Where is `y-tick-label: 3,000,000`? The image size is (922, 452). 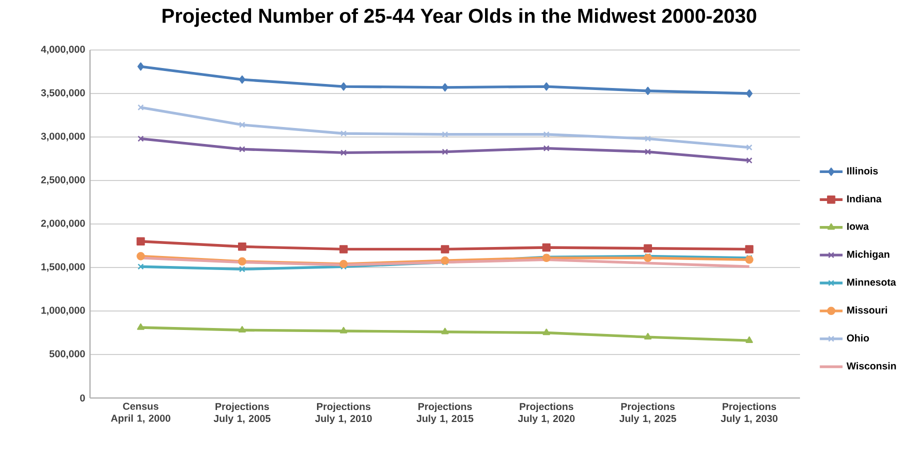 y-tick-label: 3,000,000 is located at coordinates (63, 137).